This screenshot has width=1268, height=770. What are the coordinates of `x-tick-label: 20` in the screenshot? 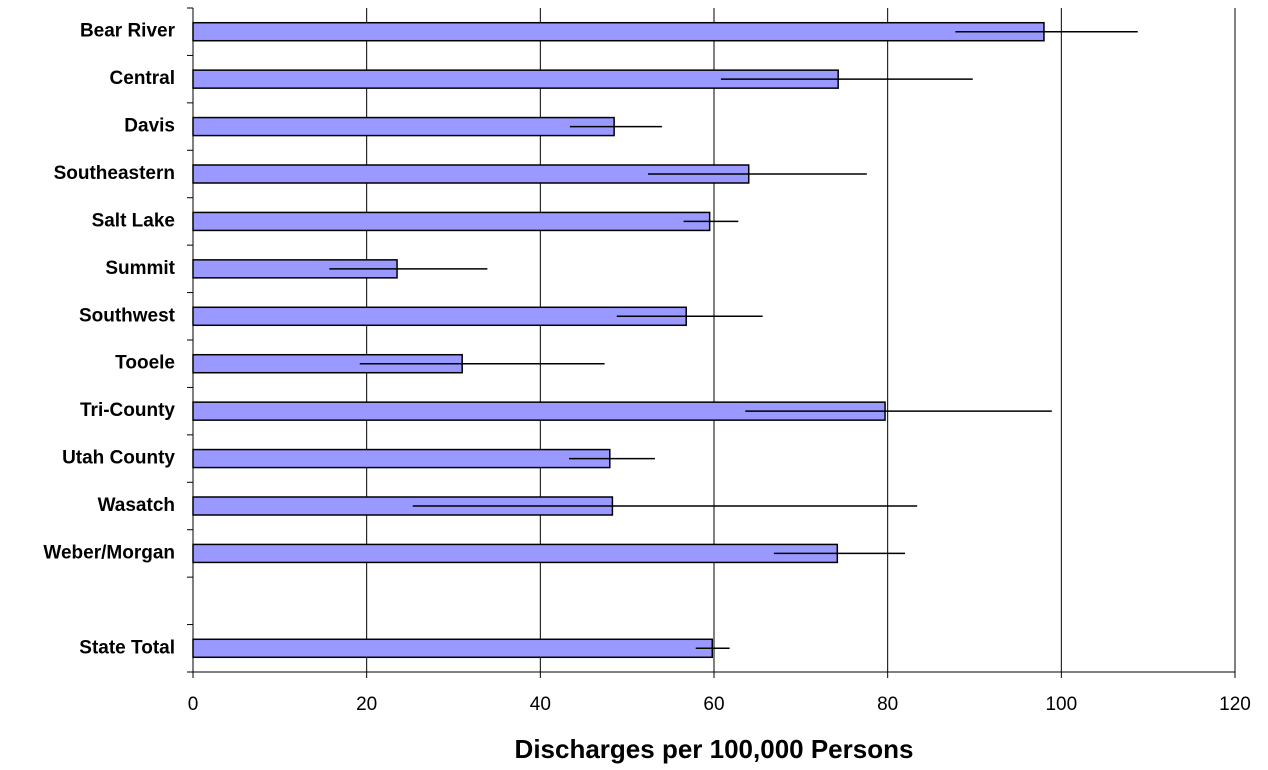 It's located at (366, 704).